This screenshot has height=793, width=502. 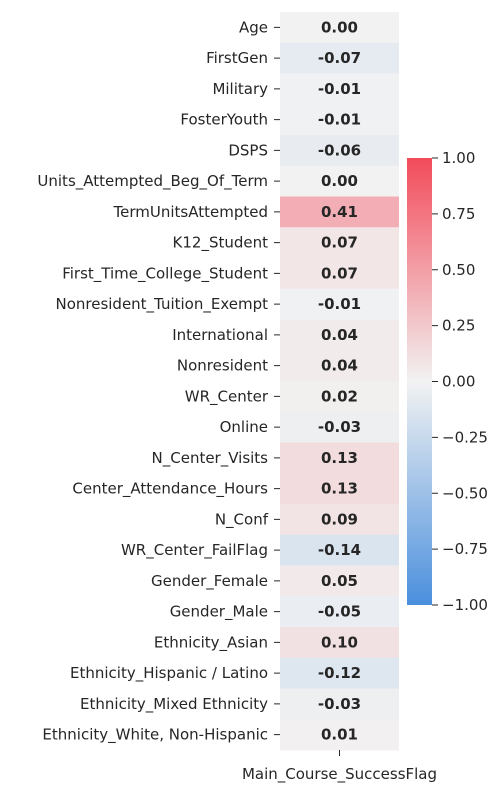 I want to click on cell-value-label: -0.14, so click(x=339, y=550).